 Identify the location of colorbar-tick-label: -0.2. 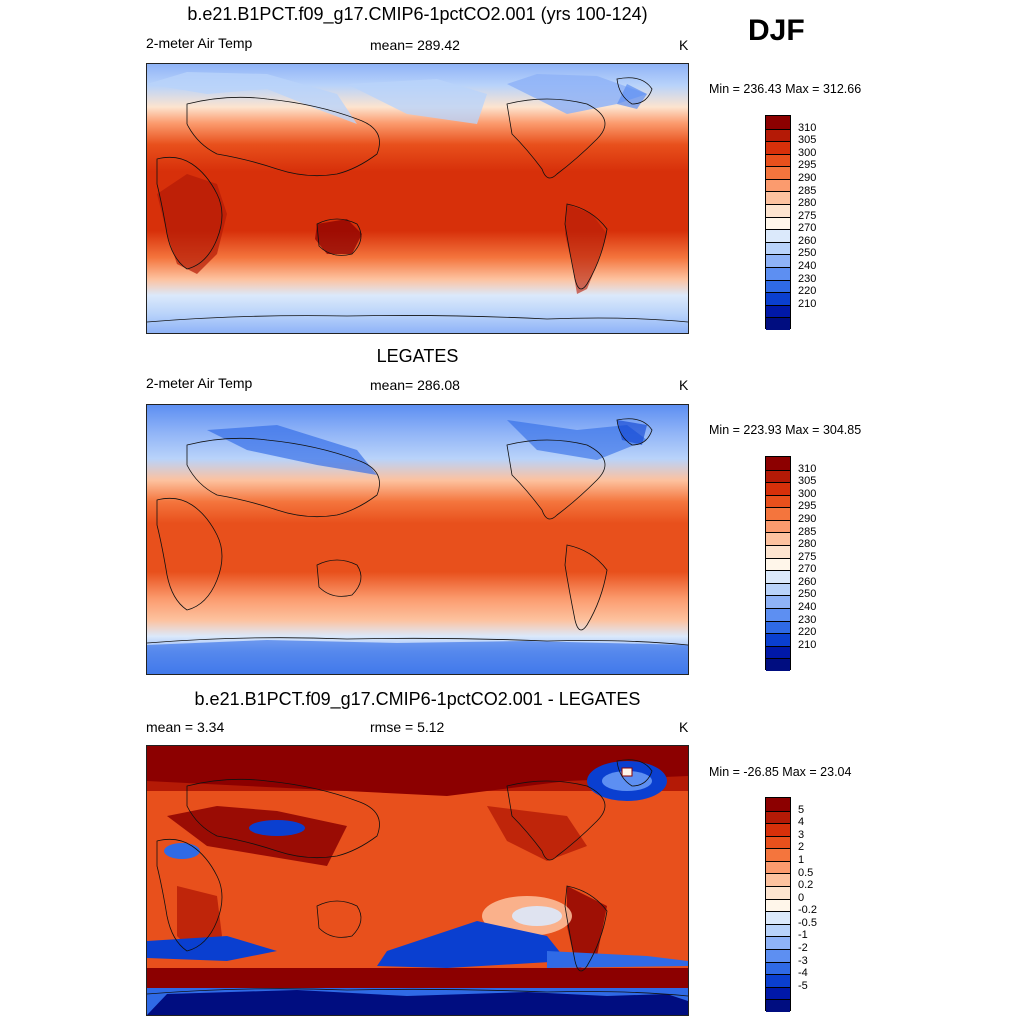
(807, 910).